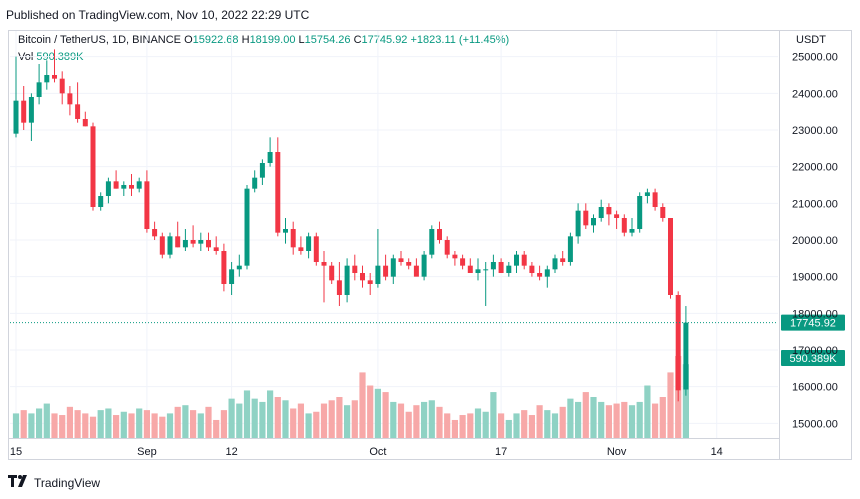  What do you see at coordinates (272, 40) in the screenshot?
I see `high-value: 18199.00` at bounding box center [272, 40].